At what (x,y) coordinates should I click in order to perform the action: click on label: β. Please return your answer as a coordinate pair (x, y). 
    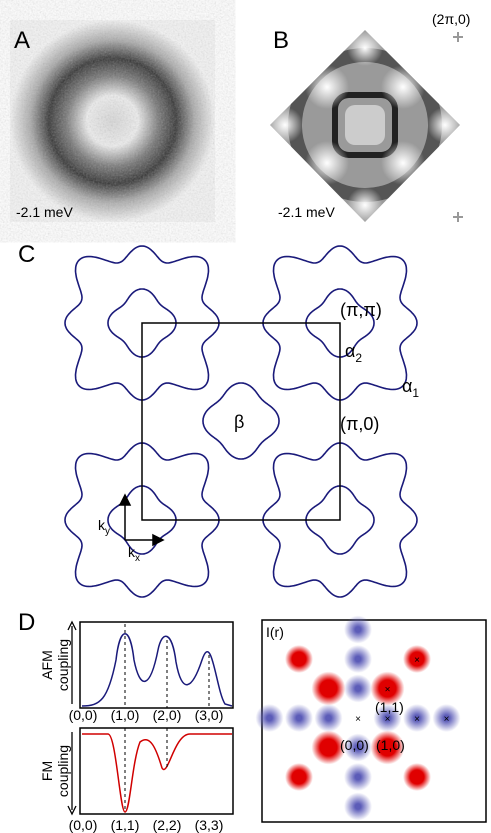
    Looking at the image, I should click on (239, 422).